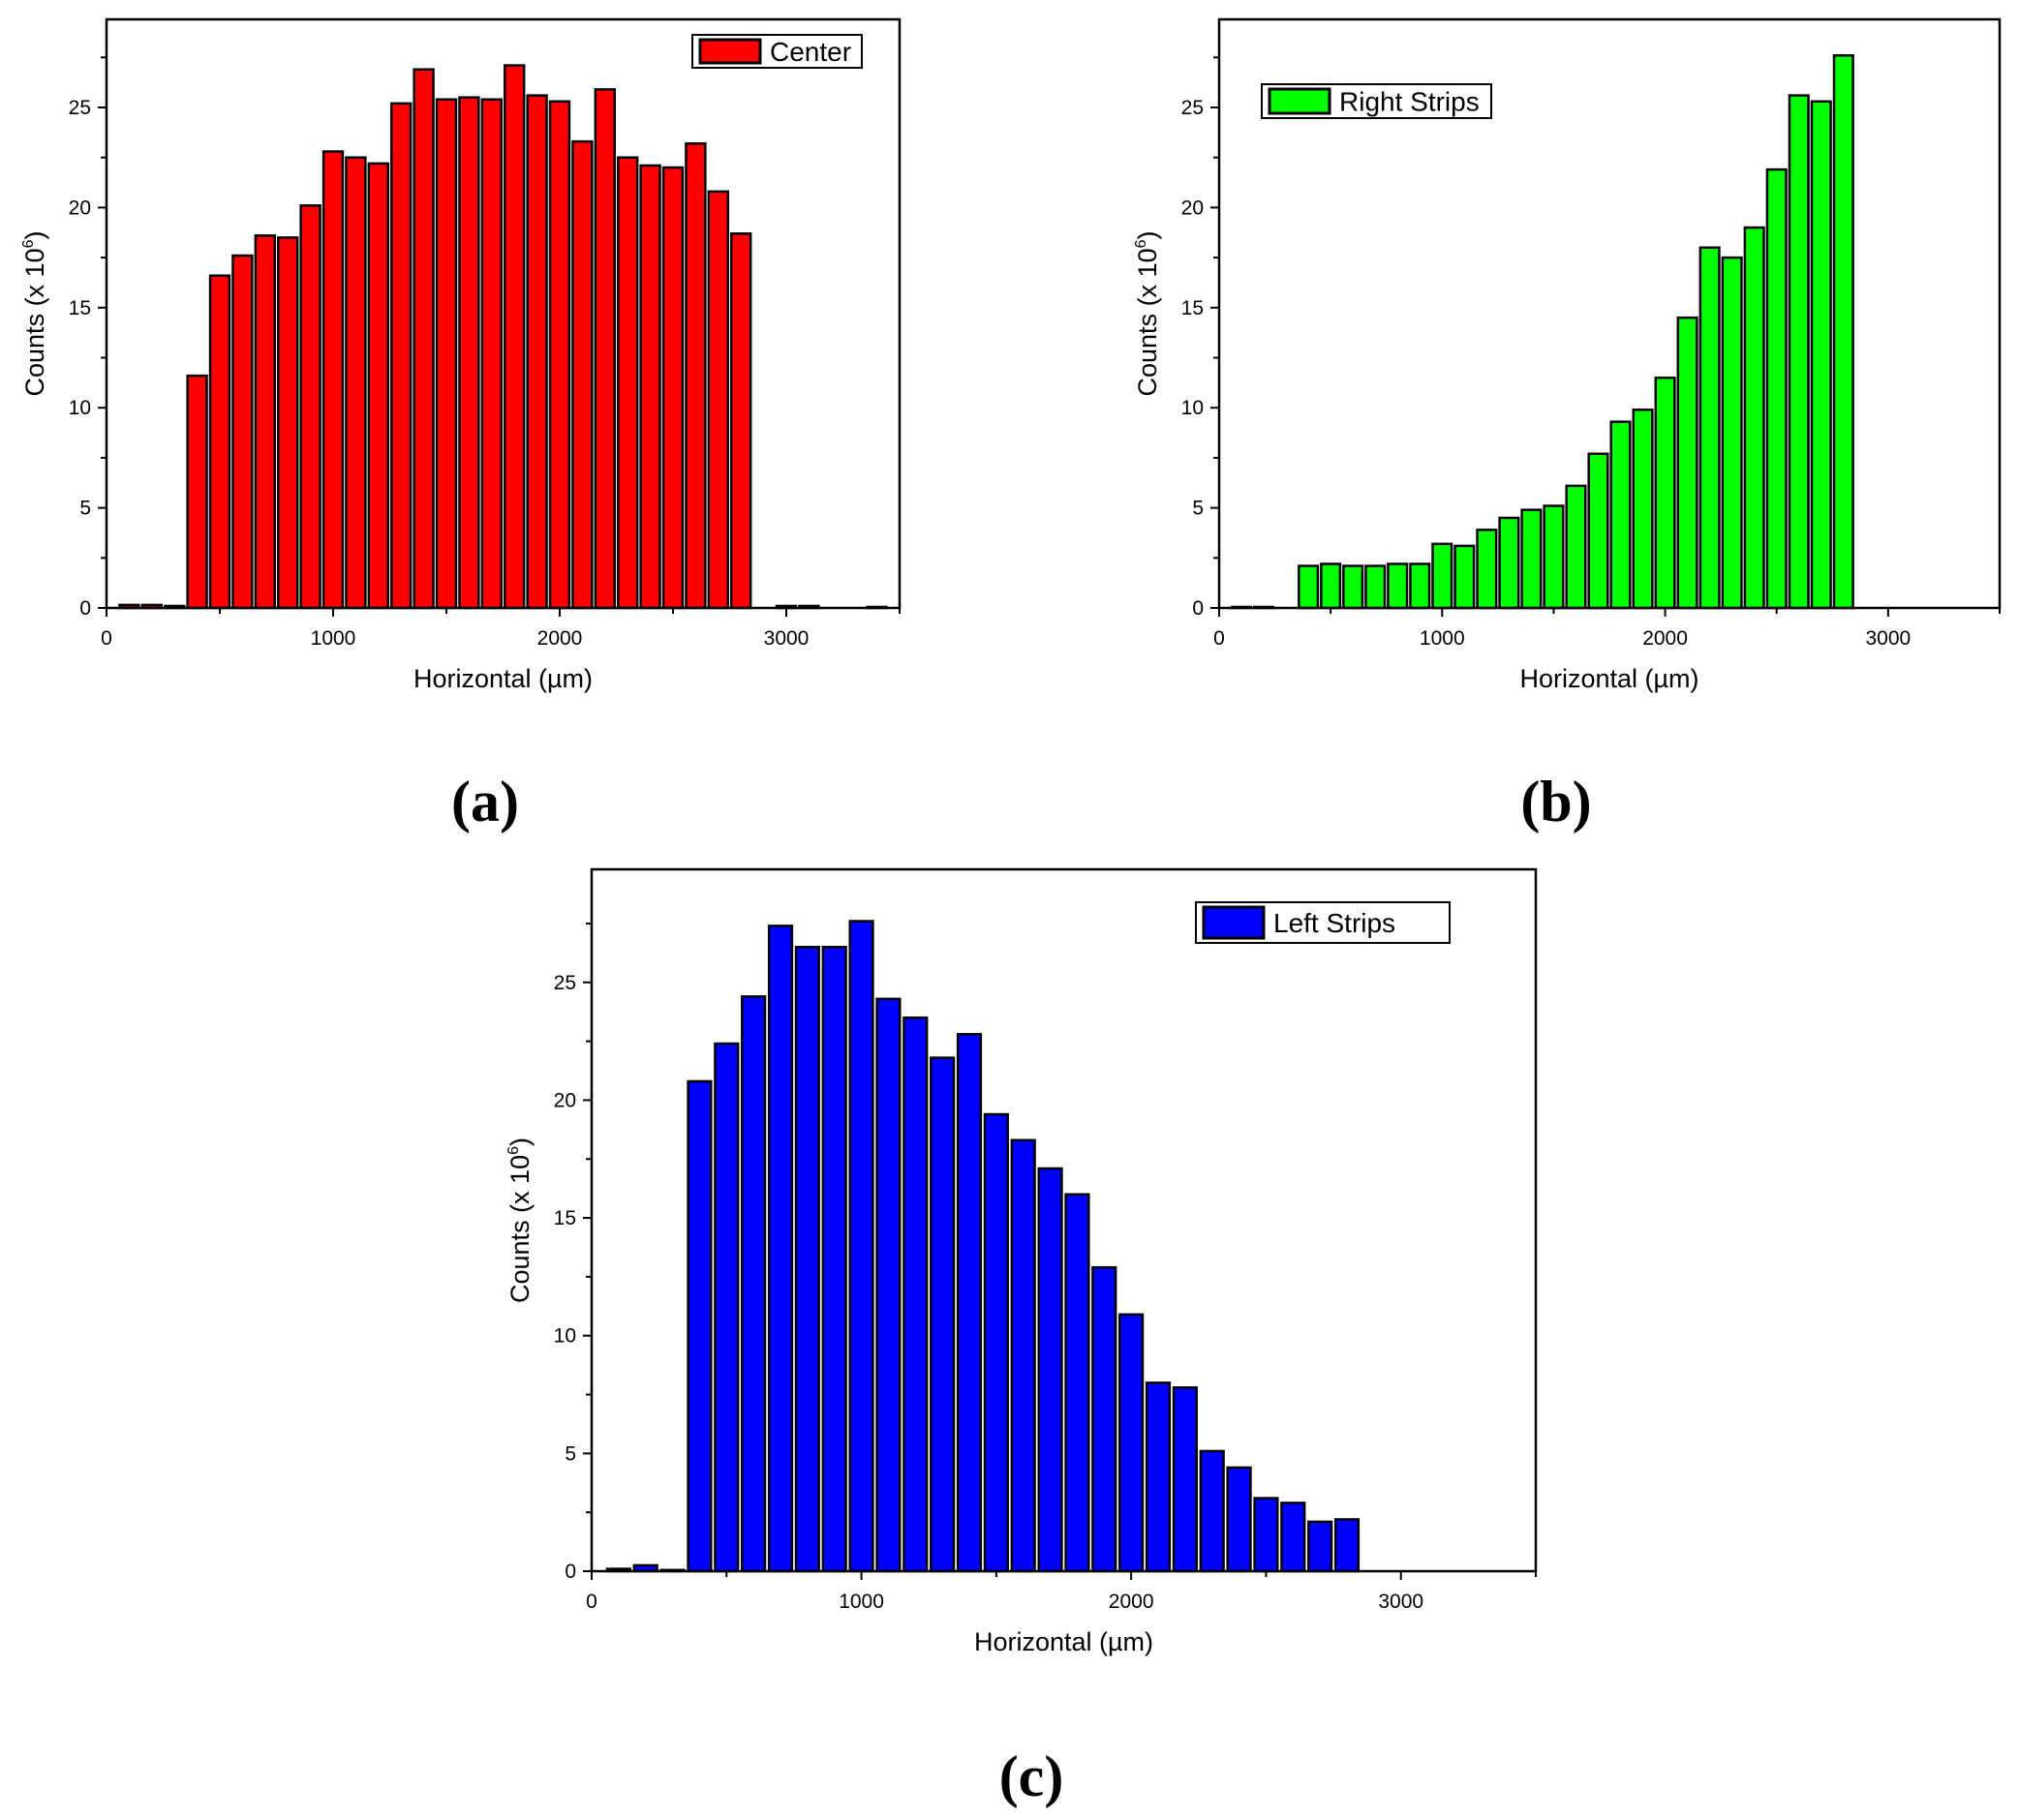 The image size is (2019, 1820). I want to click on legend: Left Strips, so click(1323, 923).